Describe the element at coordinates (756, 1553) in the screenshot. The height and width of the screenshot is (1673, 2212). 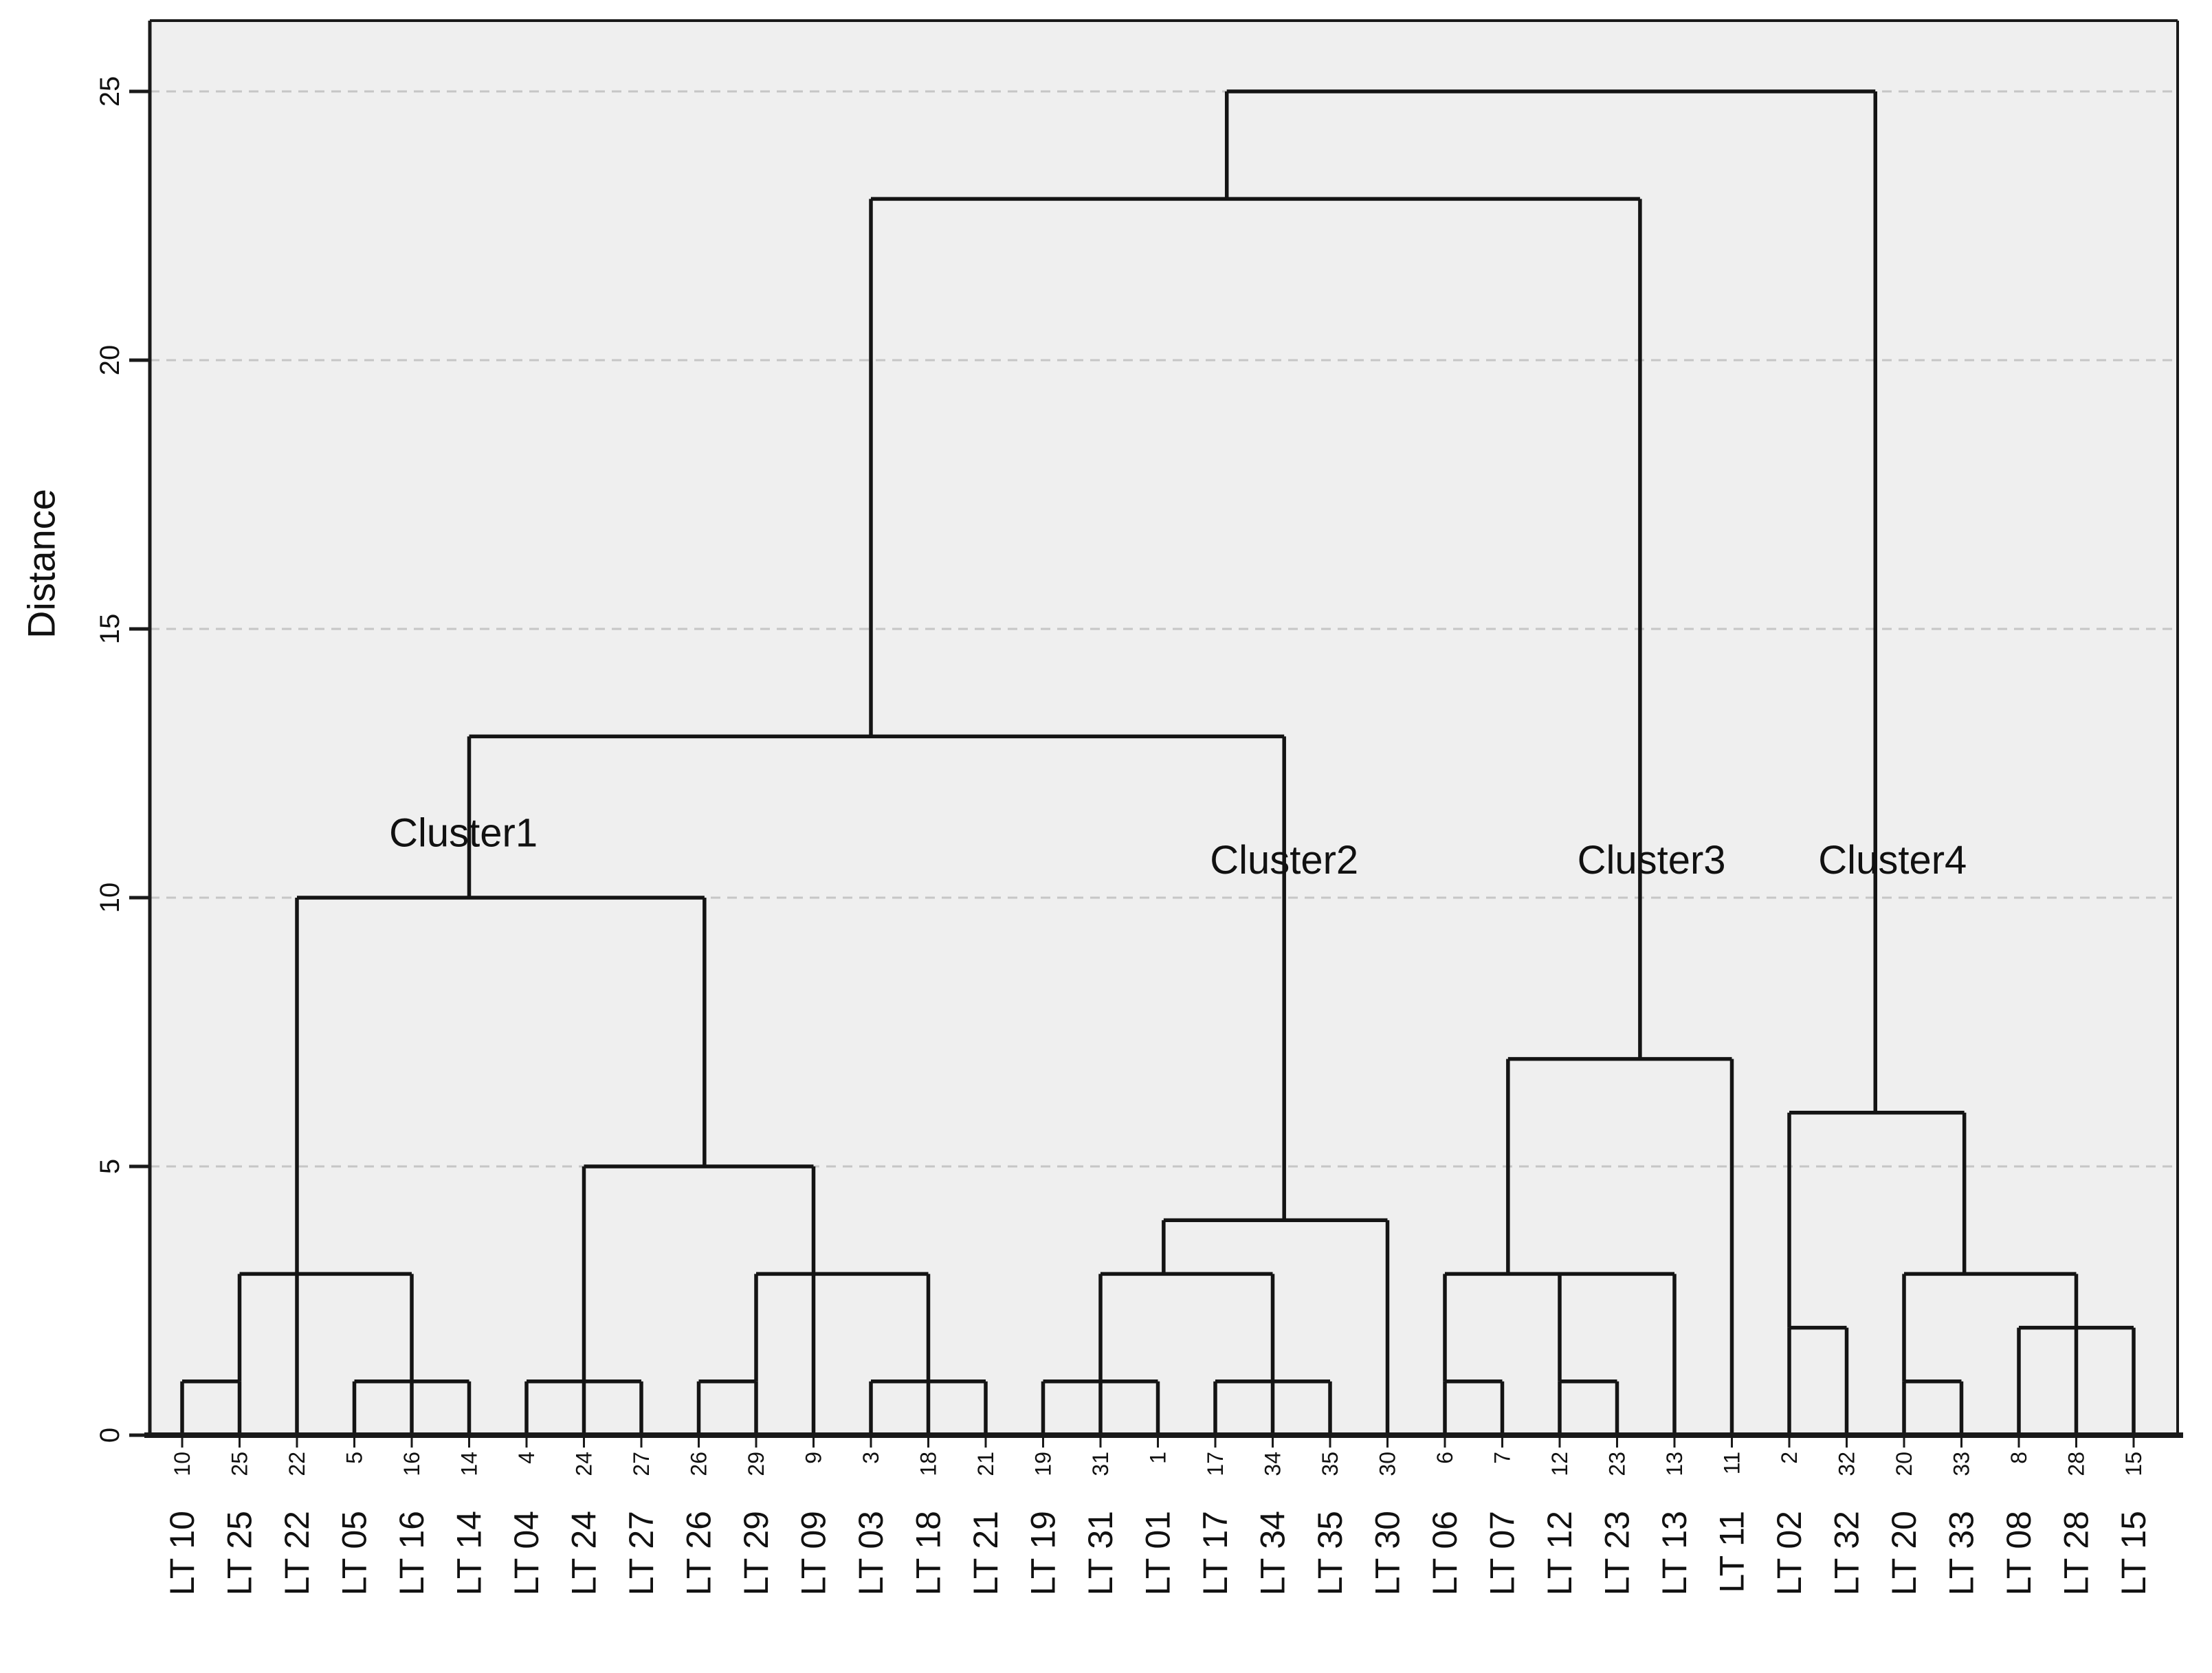
I see `leaf-label: LT 29` at that location.